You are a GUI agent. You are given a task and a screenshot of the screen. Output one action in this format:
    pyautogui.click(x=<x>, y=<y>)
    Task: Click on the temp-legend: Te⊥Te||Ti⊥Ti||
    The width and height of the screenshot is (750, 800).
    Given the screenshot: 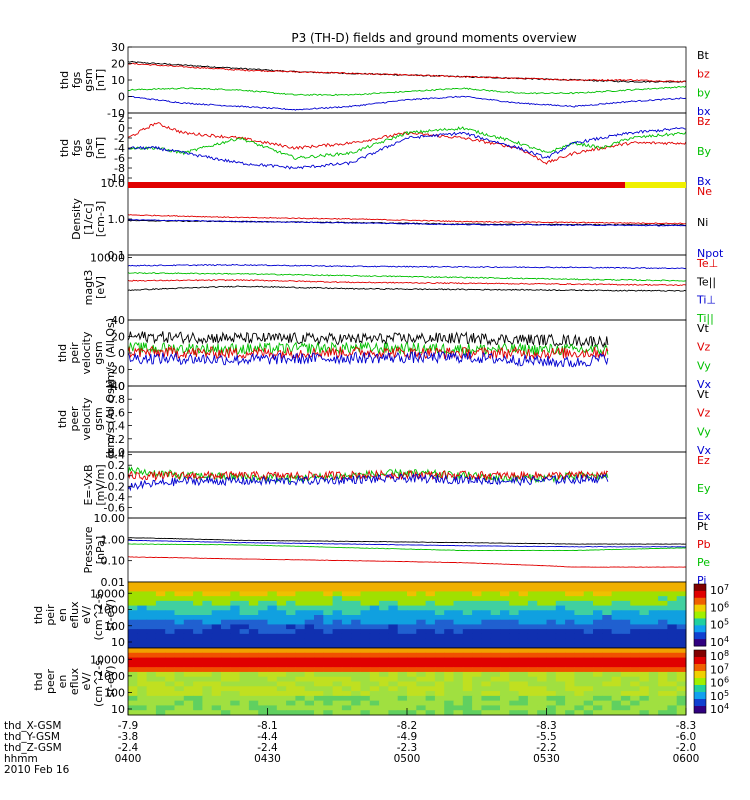 What is the action you would take?
    pyautogui.click(x=707, y=291)
    